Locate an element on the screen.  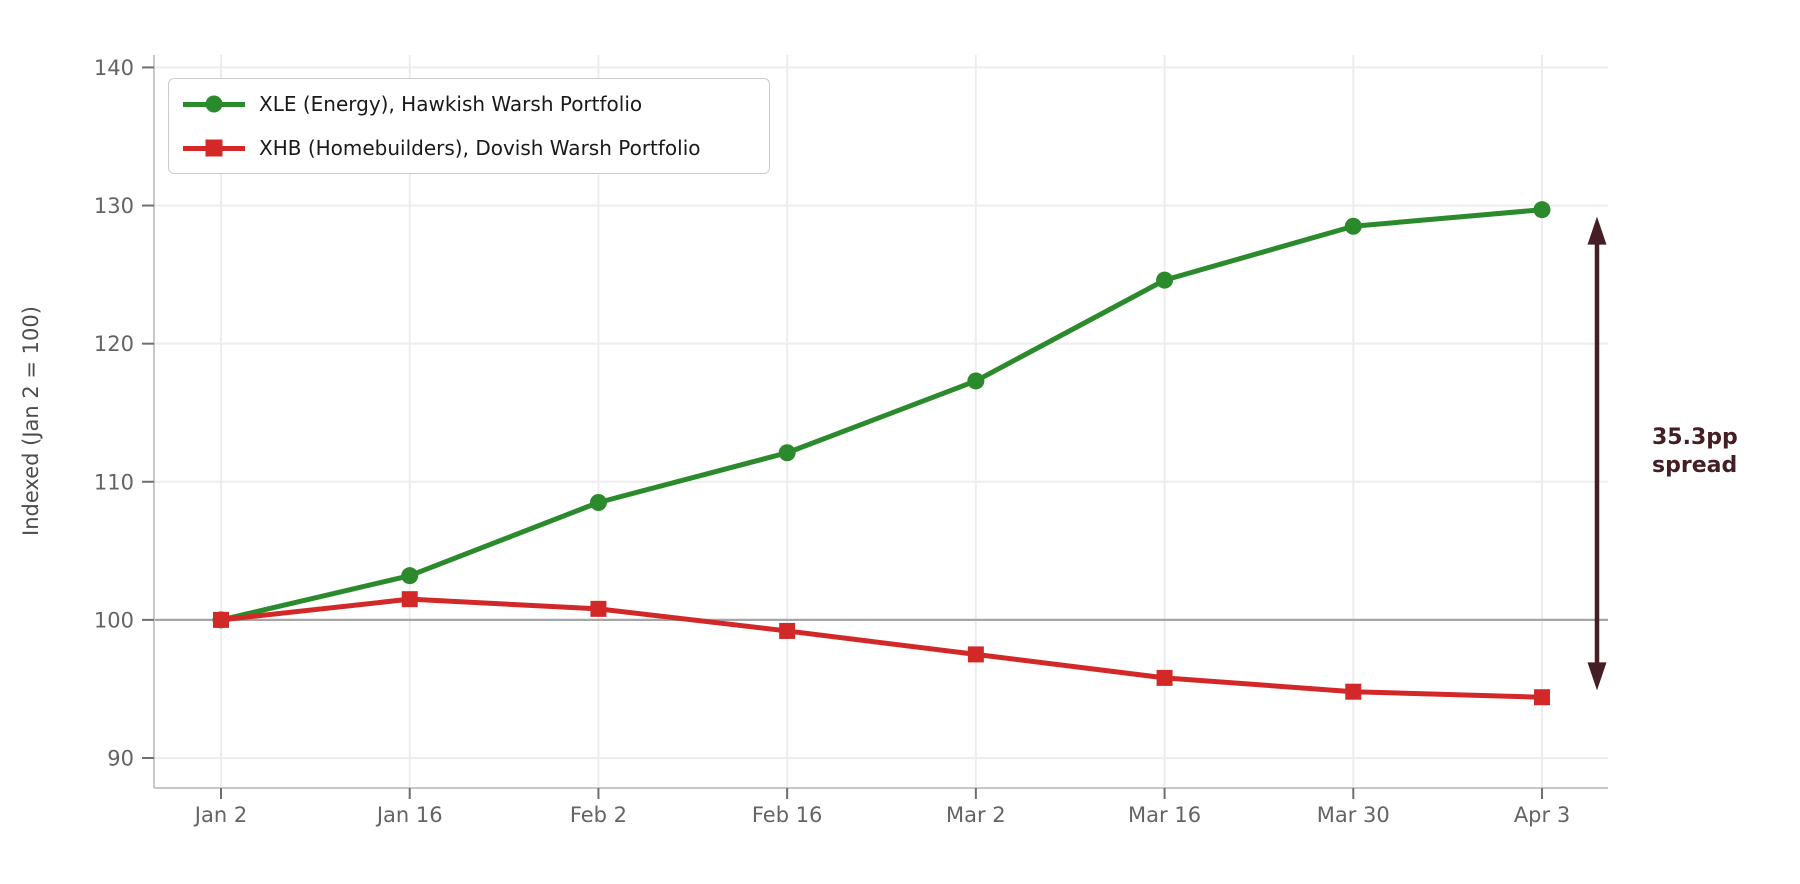
x-tick-label: Feb 16 is located at coordinates (787, 815).